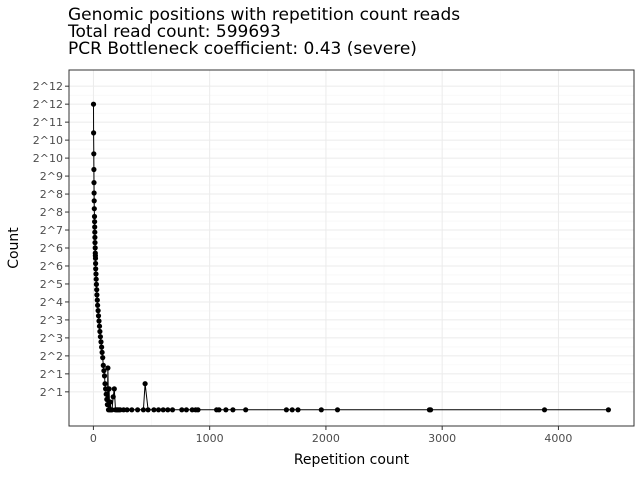  Describe the element at coordinates (174, 32) in the screenshot. I see `title-line: Total read count: 599693` at that location.